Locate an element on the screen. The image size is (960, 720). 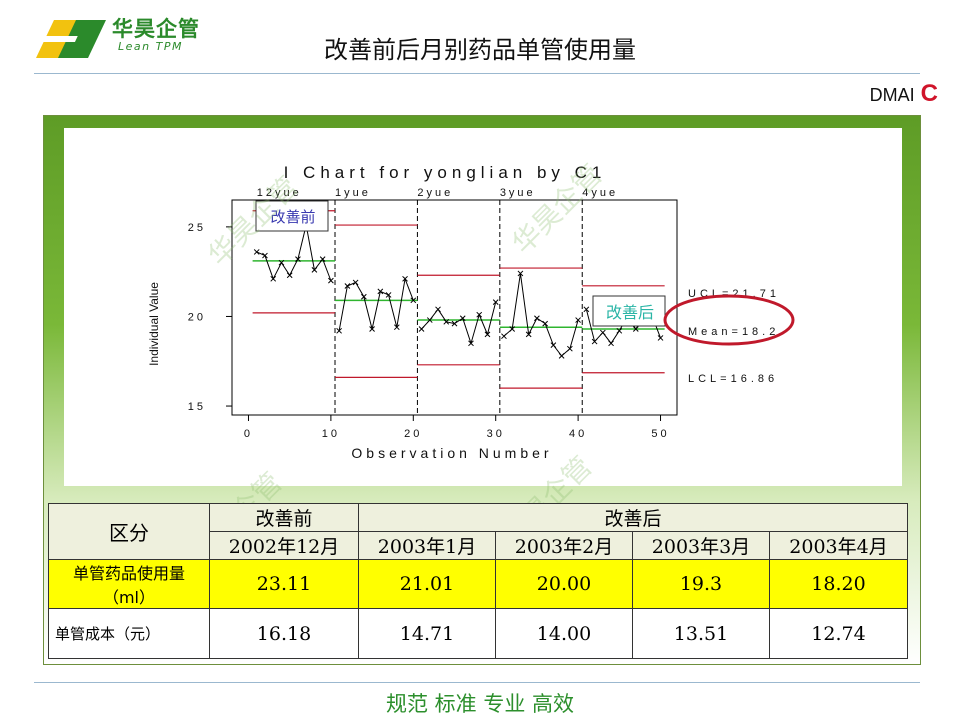
stage-label: 2yue is located at coordinates (435, 193).